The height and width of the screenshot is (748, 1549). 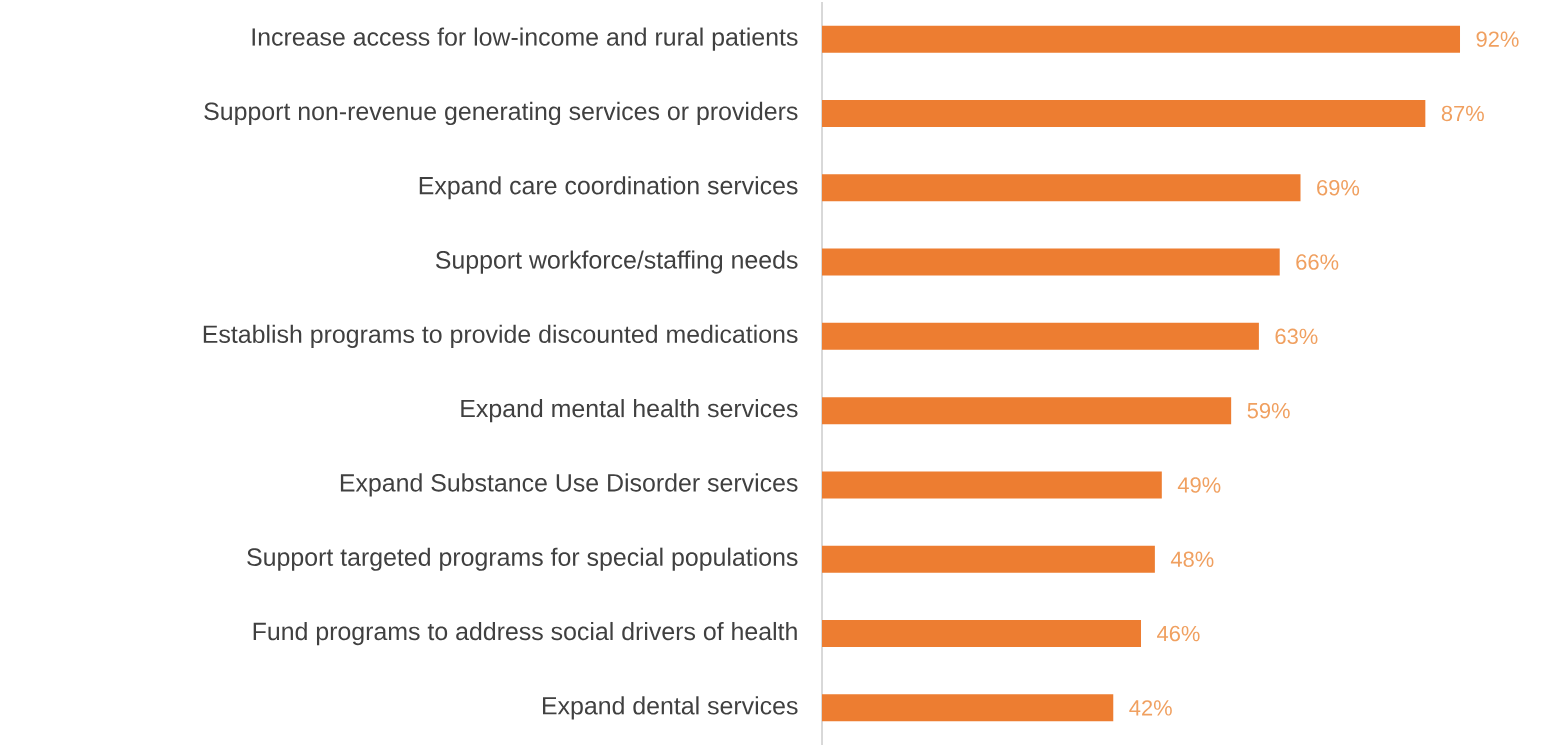 What do you see at coordinates (522, 559) in the screenshot?
I see `y-tick-label: Support targeted programs for special populations` at bounding box center [522, 559].